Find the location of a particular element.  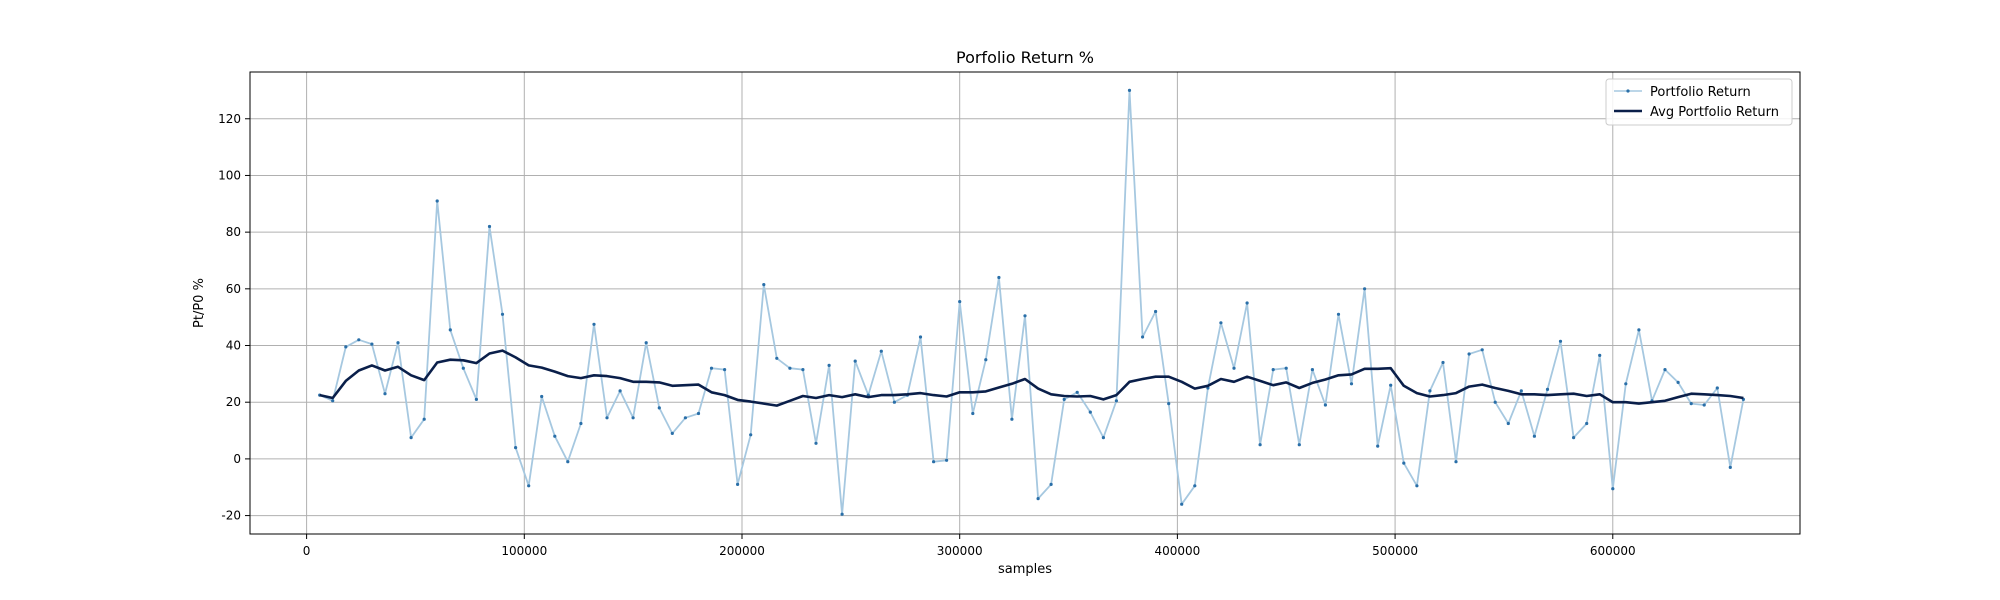

y-tick-label: 120 is located at coordinates (229, 119).